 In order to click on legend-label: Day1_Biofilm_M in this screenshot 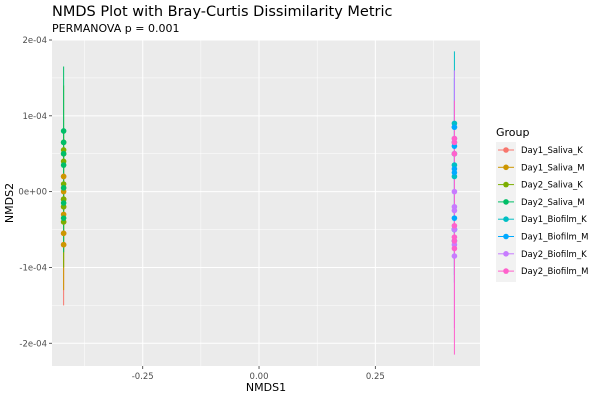, I will do `click(554, 238)`.